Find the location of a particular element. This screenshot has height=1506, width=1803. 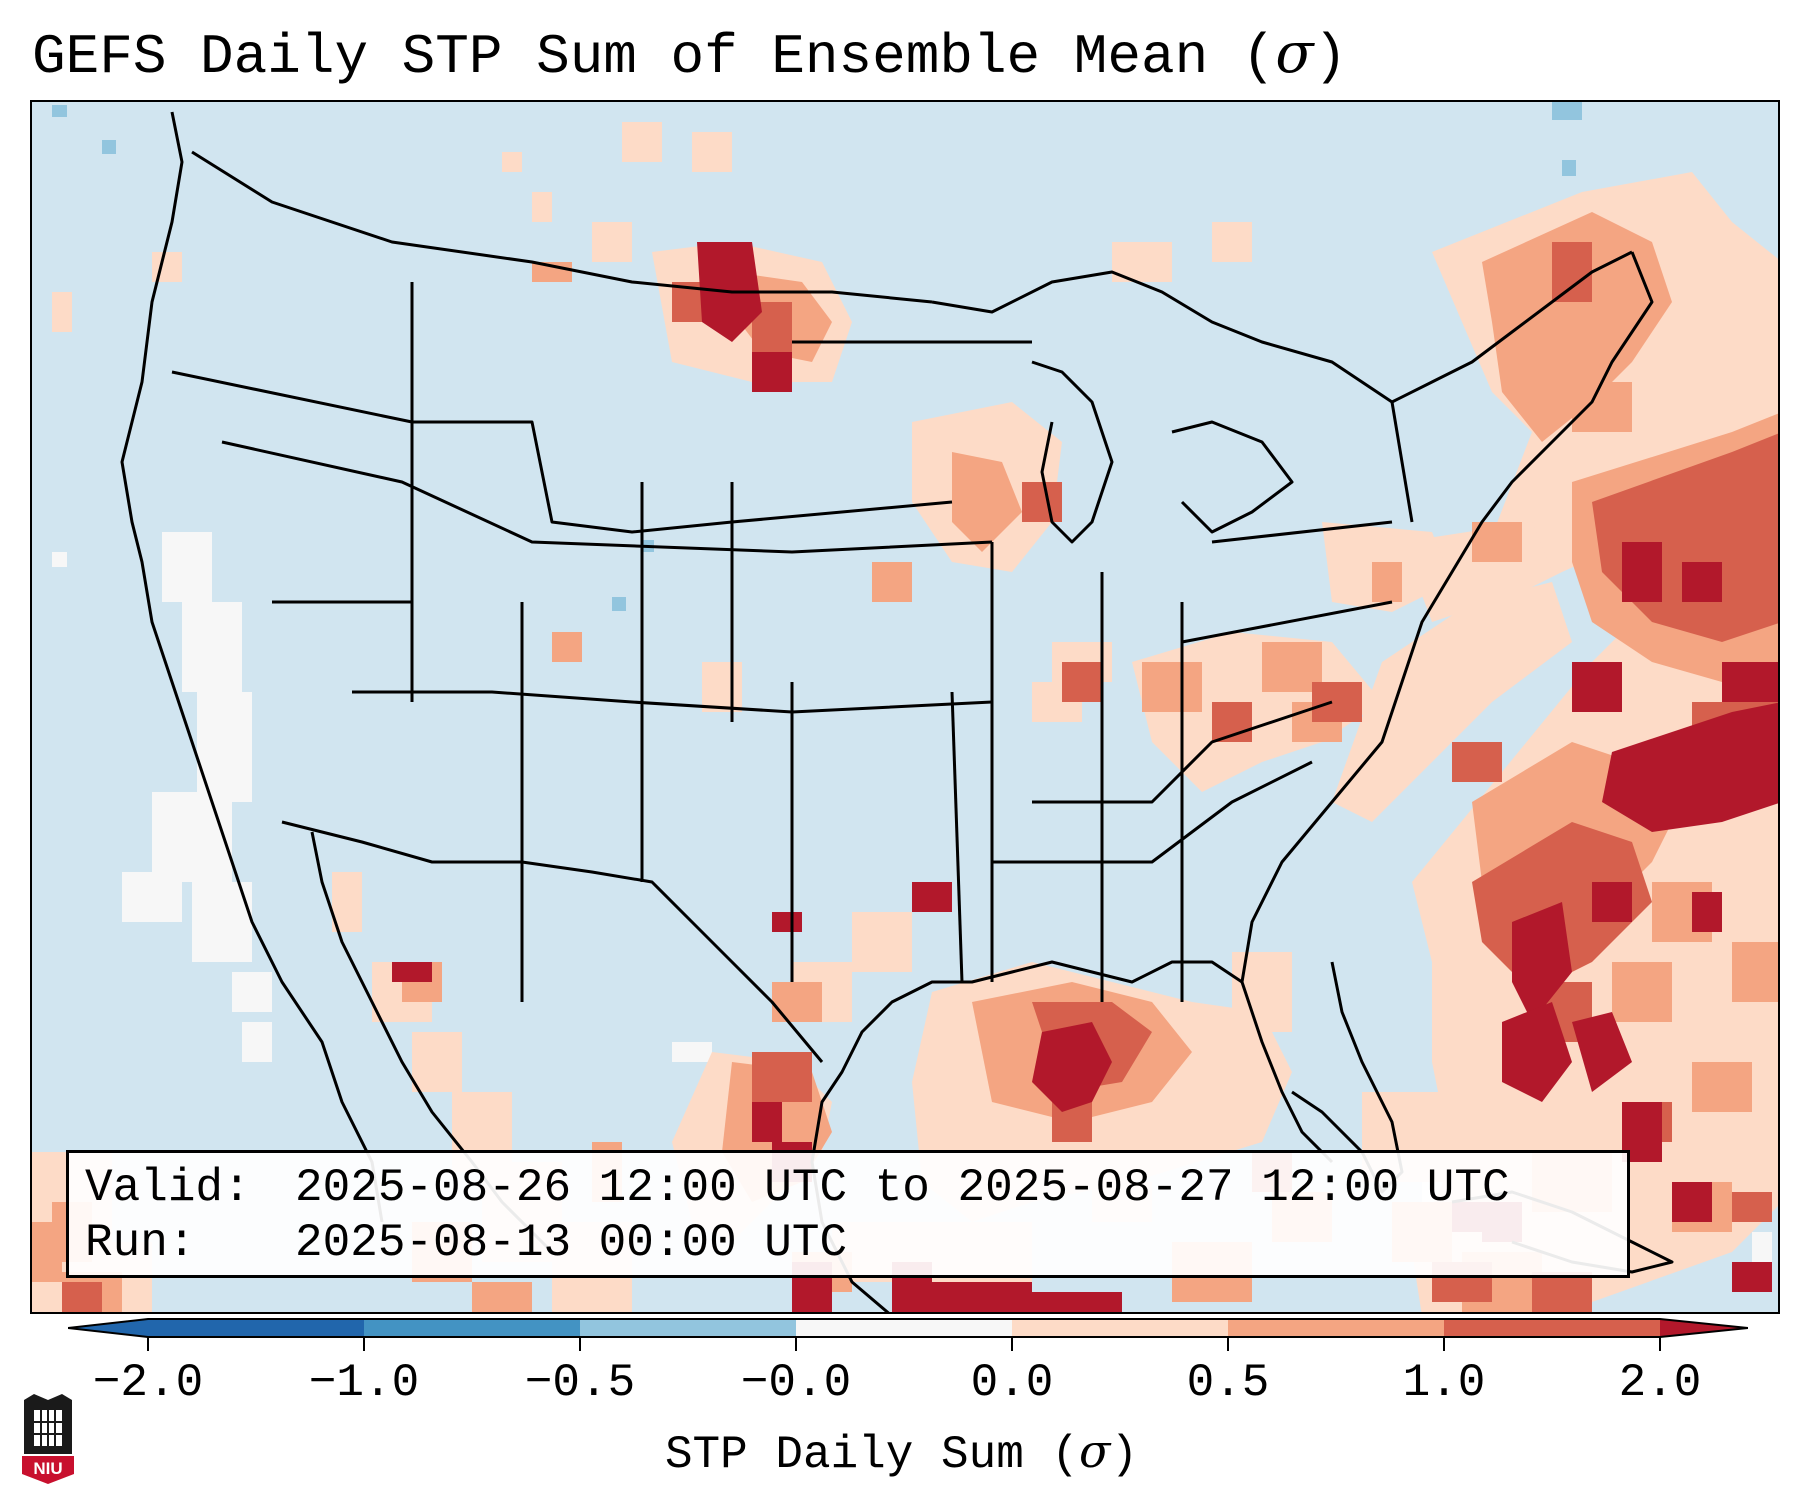

map-title: GEFS Daily STP Sum of Ensemble Mean (σ) is located at coordinates (690, 55).